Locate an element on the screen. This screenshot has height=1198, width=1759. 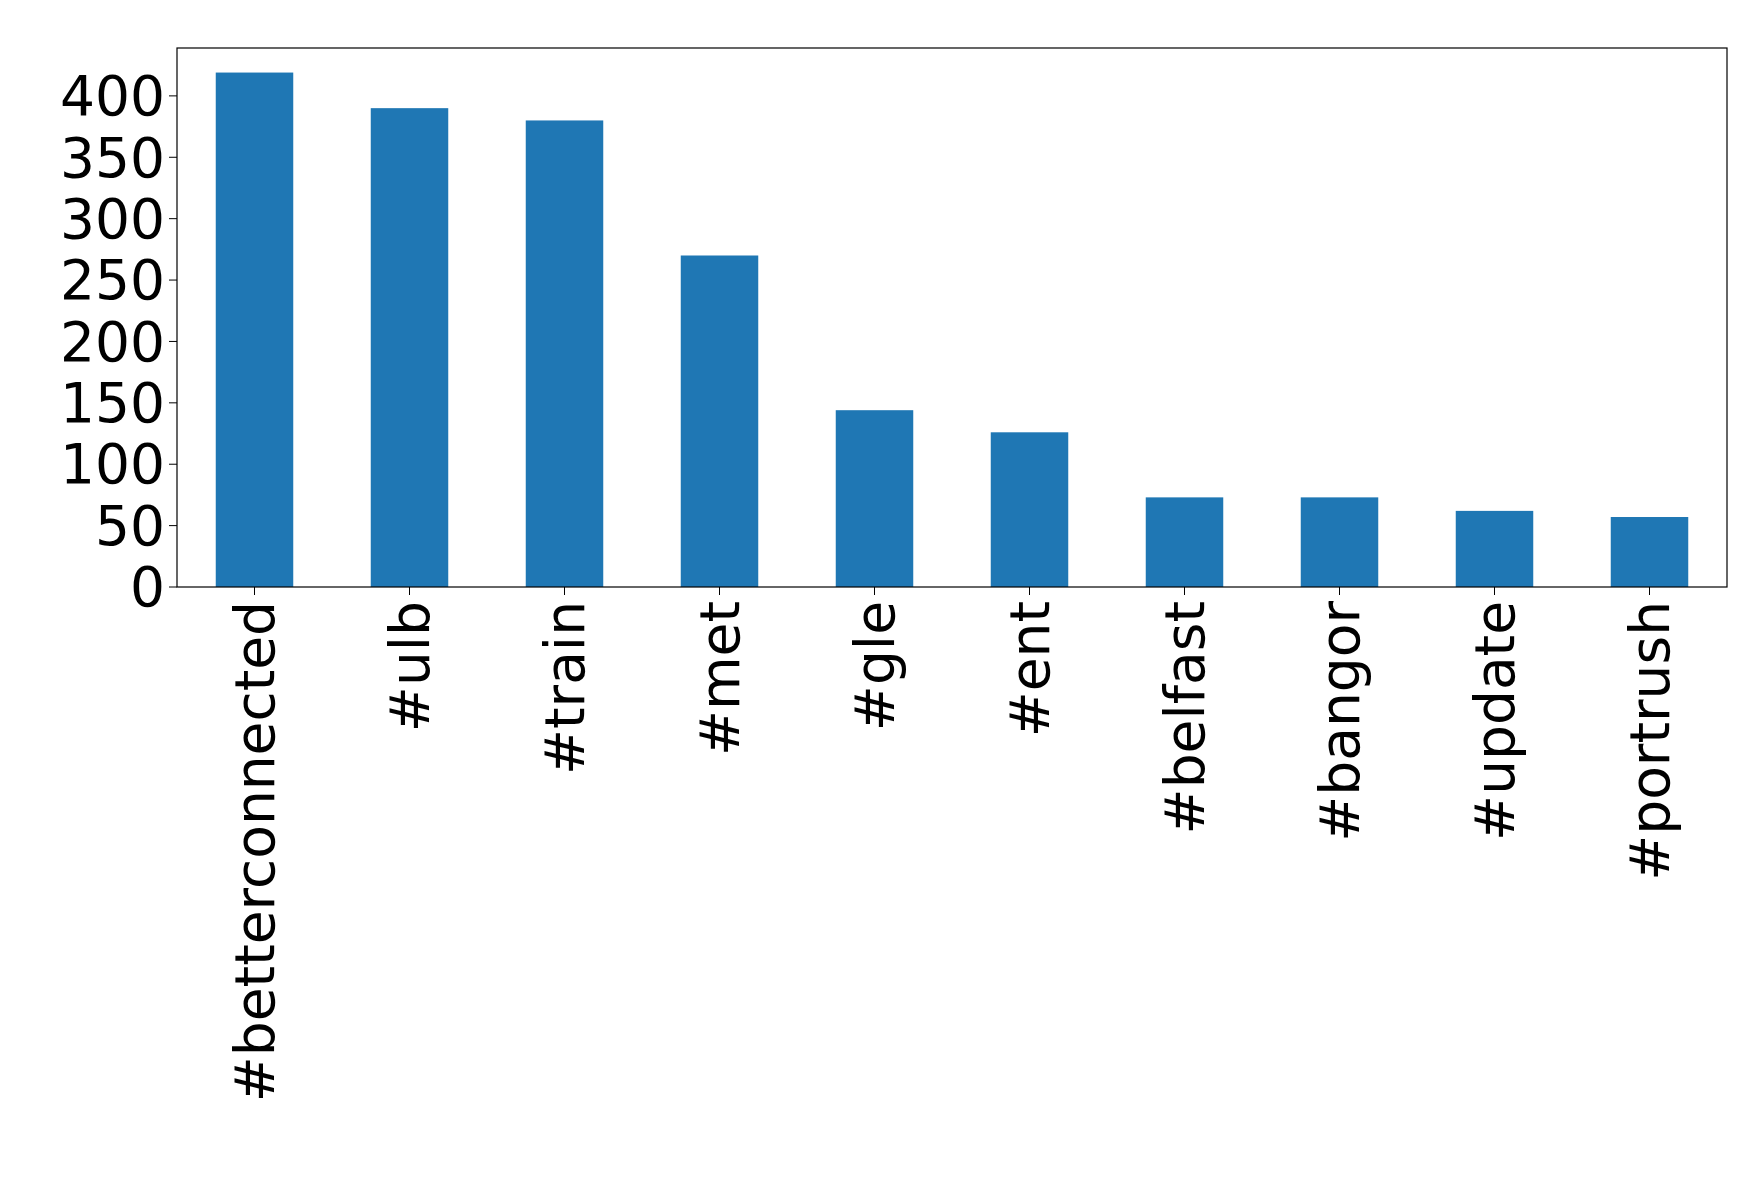
x-tick-label: #betterconnected is located at coordinates (254, 852).